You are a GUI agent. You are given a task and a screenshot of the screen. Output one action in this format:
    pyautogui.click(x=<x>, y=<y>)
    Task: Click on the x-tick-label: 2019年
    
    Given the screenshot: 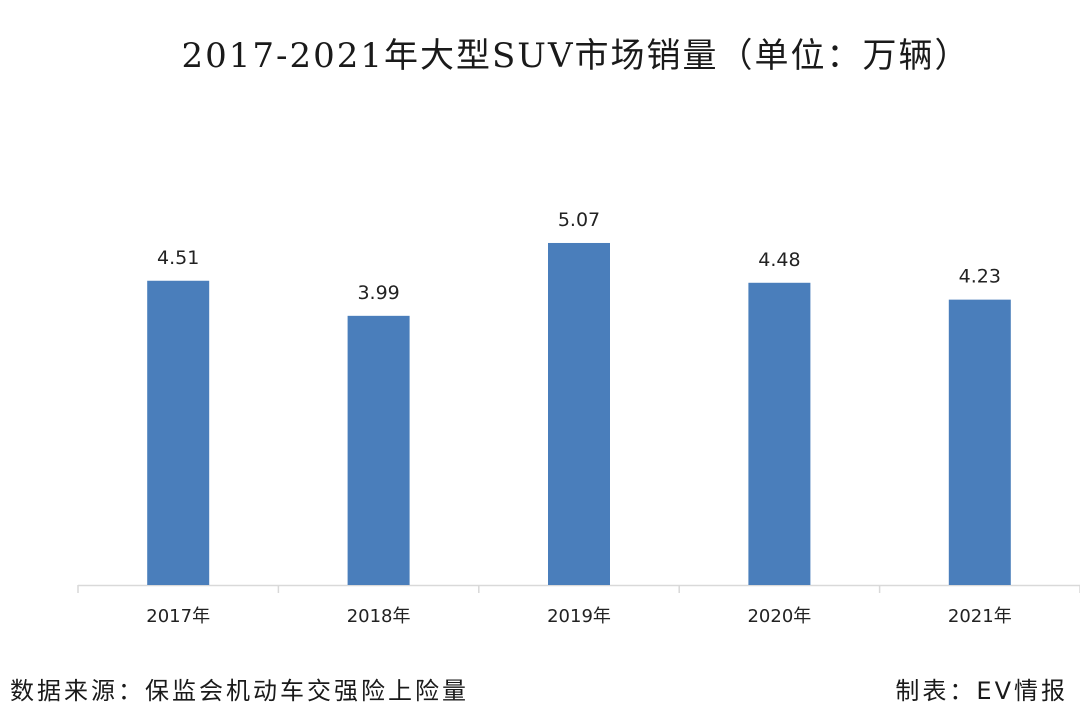 What is the action you would take?
    pyautogui.click(x=579, y=616)
    